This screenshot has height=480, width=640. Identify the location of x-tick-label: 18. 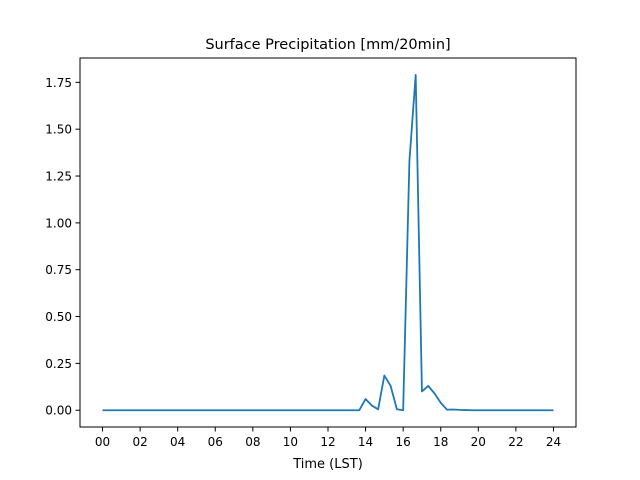
(440, 442).